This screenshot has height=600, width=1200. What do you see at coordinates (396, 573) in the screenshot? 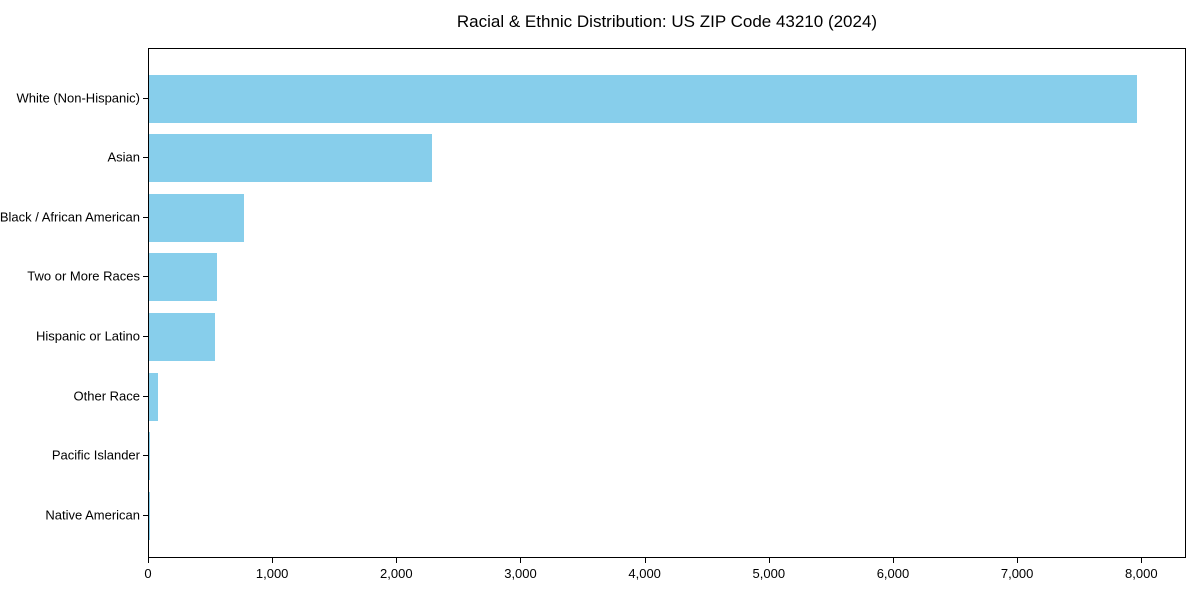
I see `x-tick-label-2-000: 2,000` at bounding box center [396, 573].